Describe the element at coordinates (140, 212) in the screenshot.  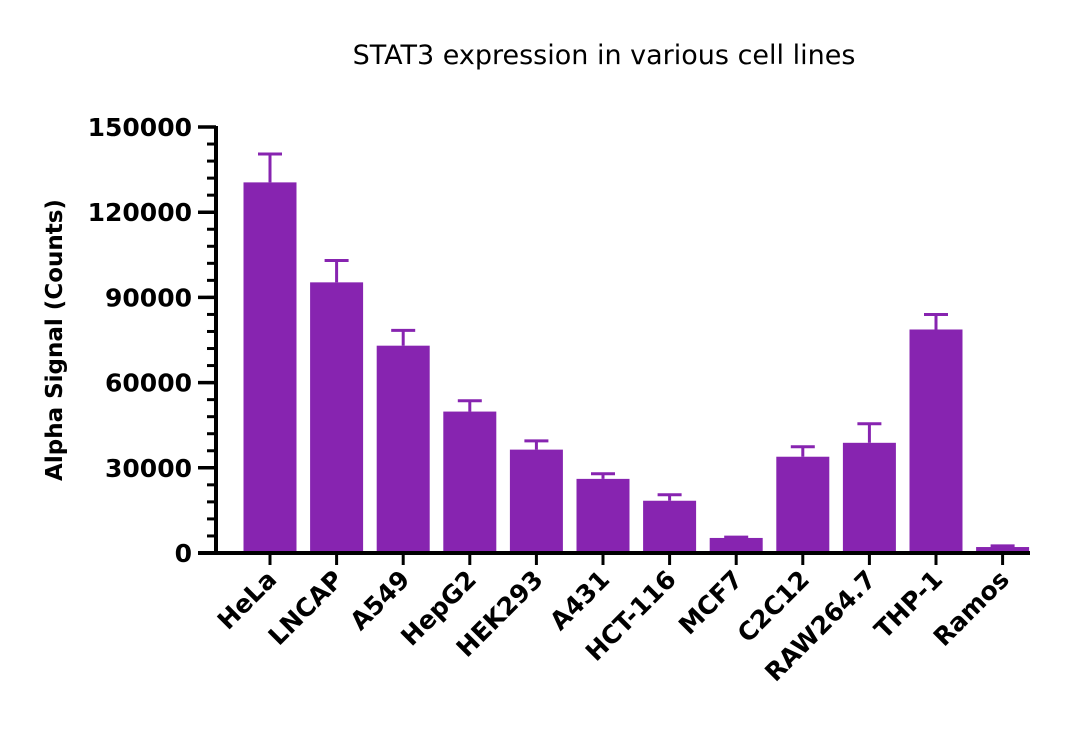
I see `y-tick-label: 120000` at that location.